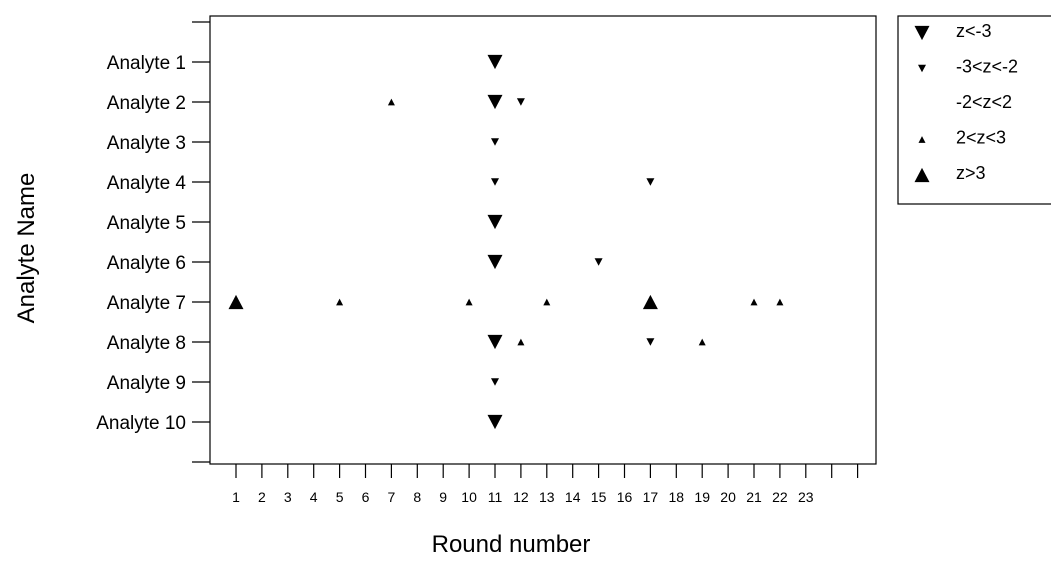 The width and height of the screenshot is (1051, 563). What do you see at coordinates (147, 183) in the screenshot?
I see `y-tick-label: Analyte 4` at bounding box center [147, 183].